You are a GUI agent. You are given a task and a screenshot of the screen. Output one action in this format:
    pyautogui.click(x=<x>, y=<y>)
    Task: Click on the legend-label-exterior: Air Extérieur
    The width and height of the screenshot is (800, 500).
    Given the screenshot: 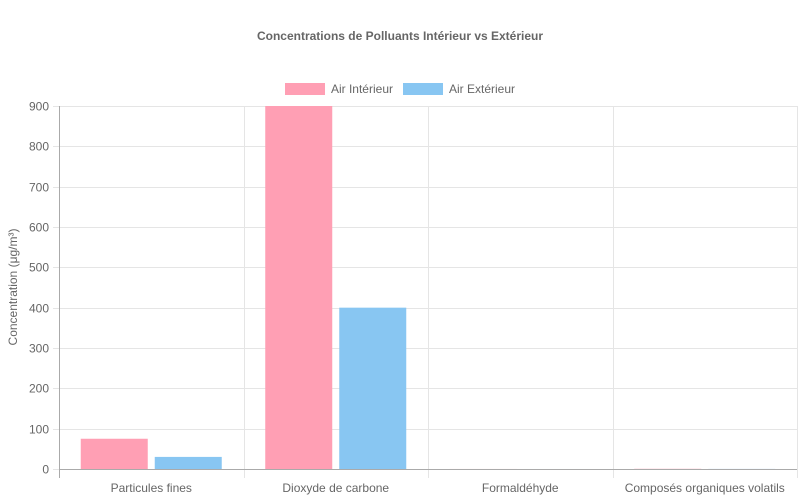 What is the action you would take?
    pyautogui.click(x=482, y=89)
    